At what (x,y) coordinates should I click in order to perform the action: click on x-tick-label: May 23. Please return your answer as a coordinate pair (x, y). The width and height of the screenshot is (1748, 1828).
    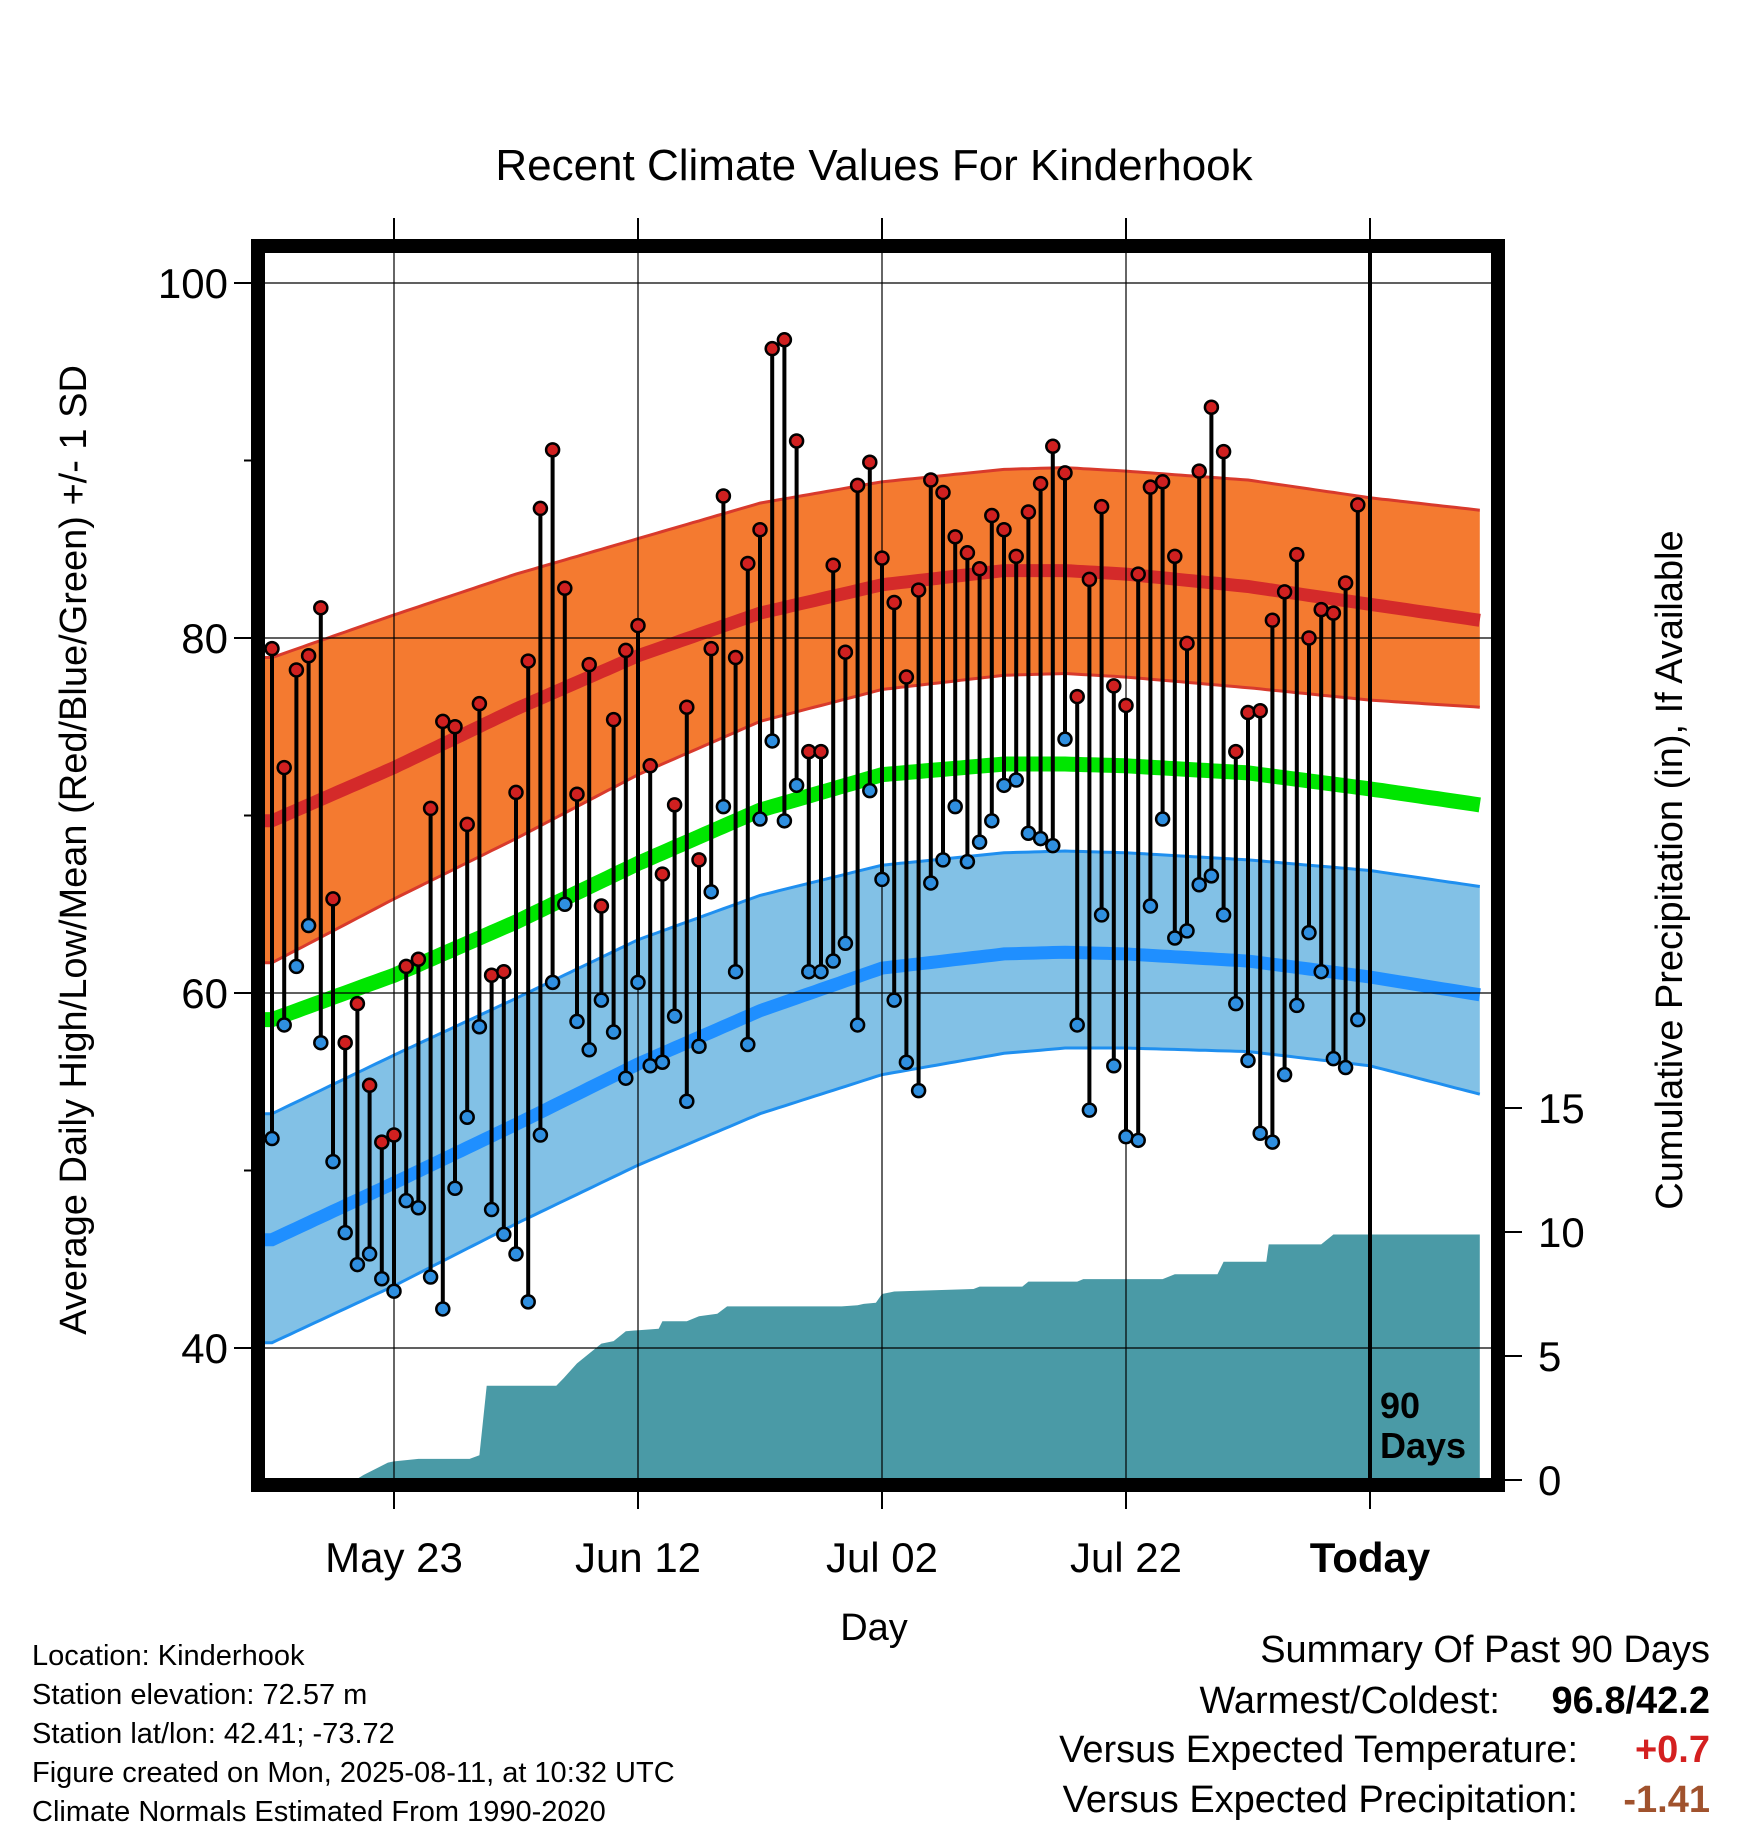
    Looking at the image, I should click on (394, 1557).